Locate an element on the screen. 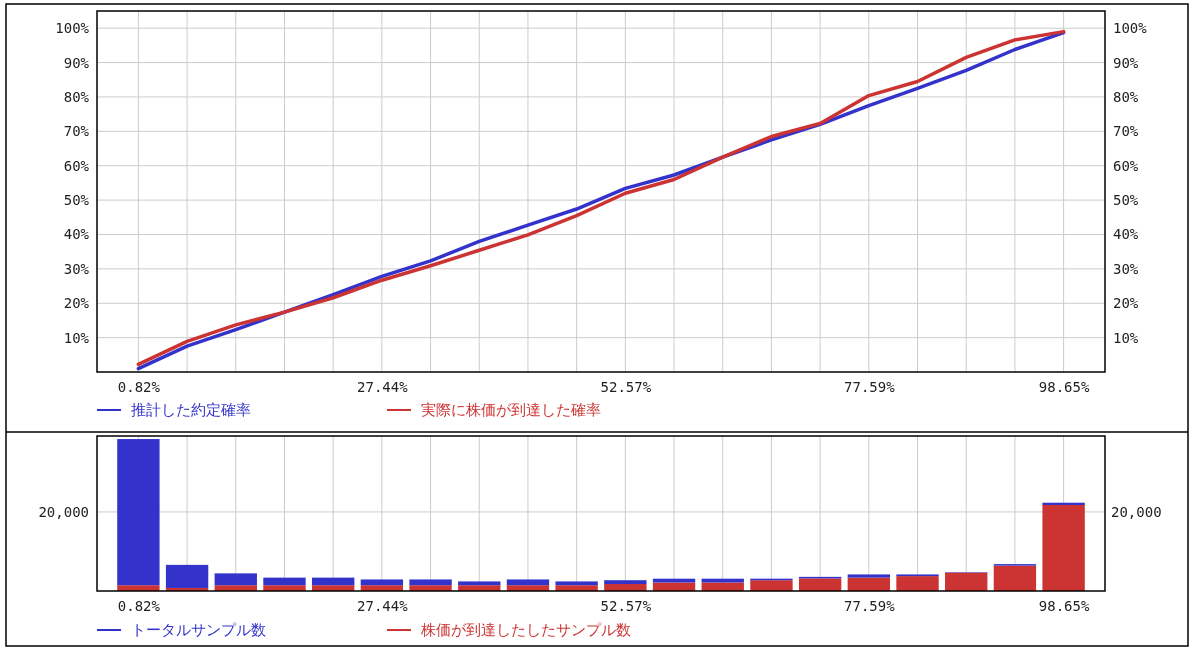 The image size is (1193, 649). y-tick-label: 20% is located at coordinates (76, 303).